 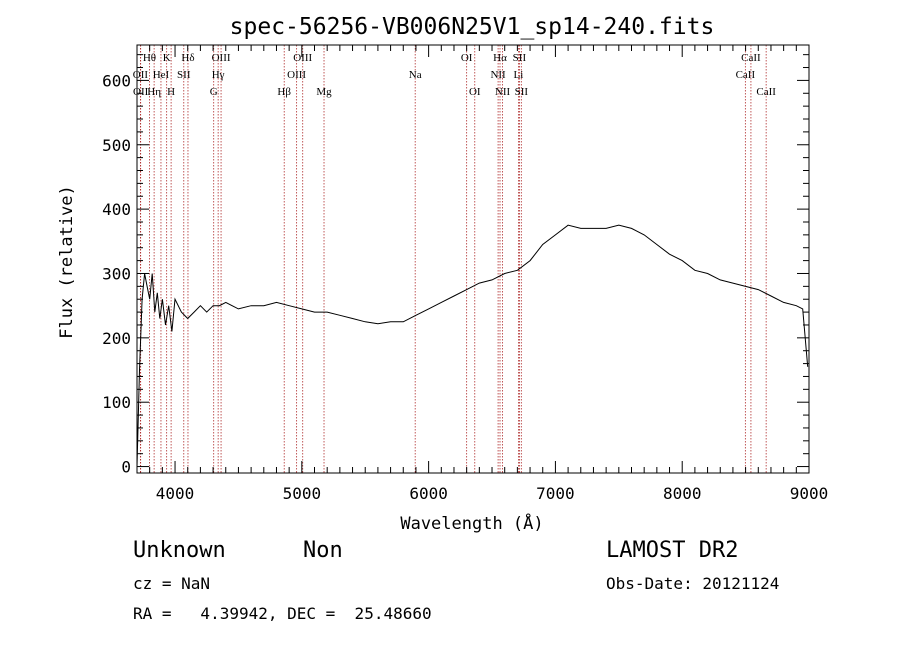 What do you see at coordinates (172, 583) in the screenshot?
I see `redshift-readout: cz = NaN` at bounding box center [172, 583].